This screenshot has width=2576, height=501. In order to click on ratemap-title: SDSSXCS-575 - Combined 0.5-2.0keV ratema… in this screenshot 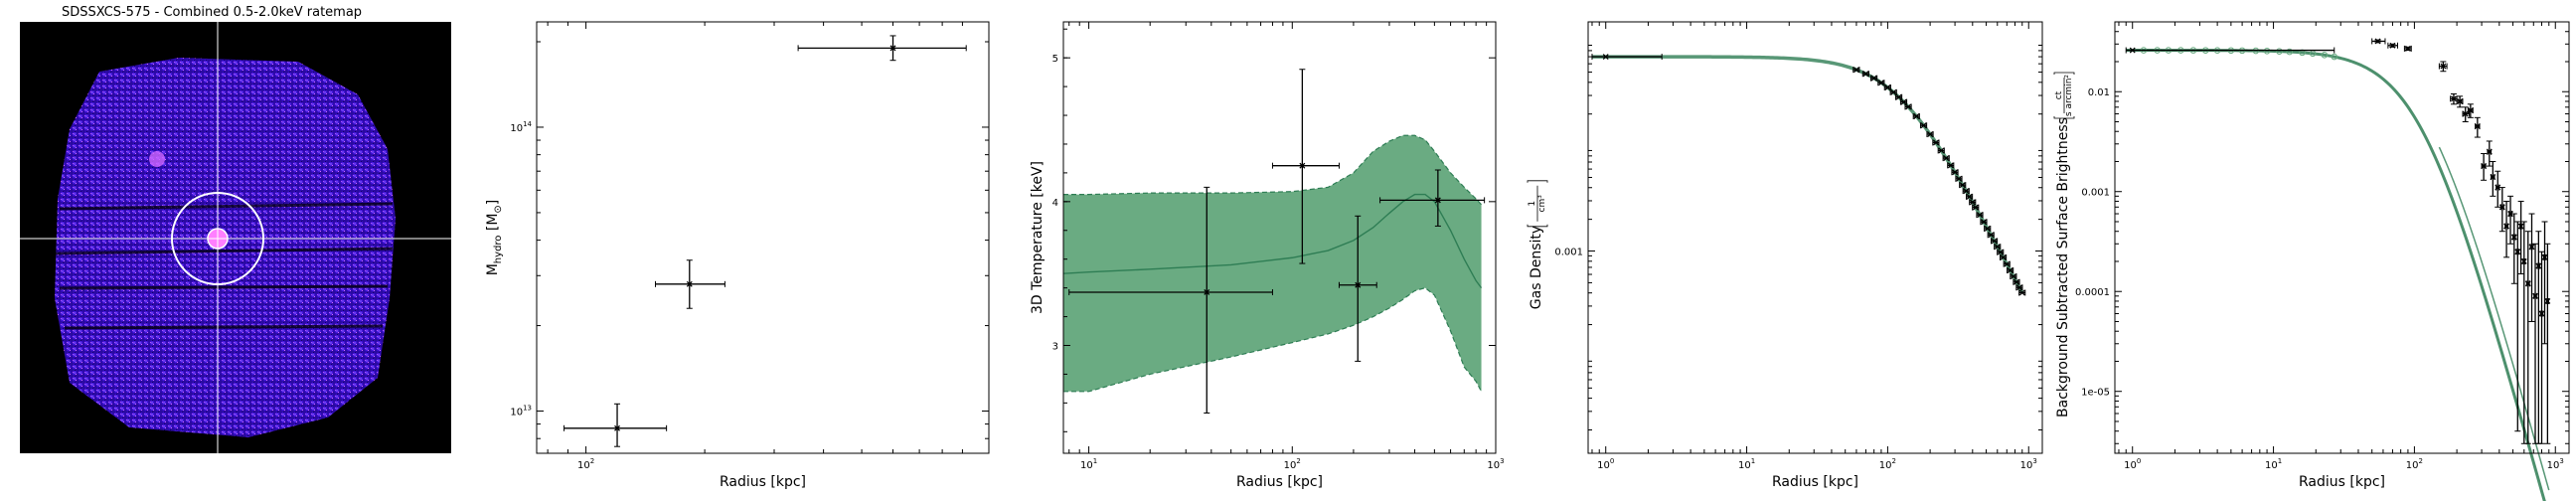, I will do `click(212, 12)`.